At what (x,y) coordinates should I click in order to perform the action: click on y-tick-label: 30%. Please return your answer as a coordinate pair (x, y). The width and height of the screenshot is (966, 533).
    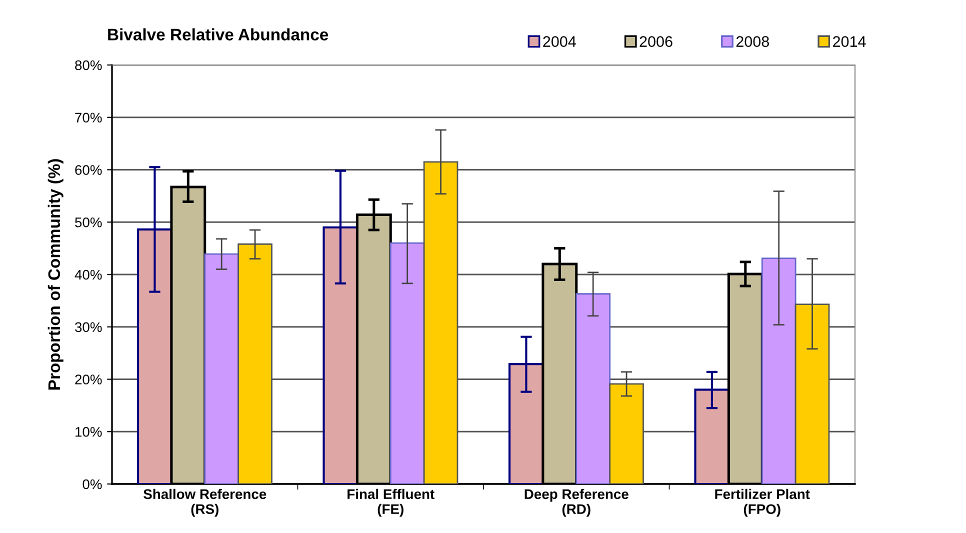
    Looking at the image, I should click on (88, 327).